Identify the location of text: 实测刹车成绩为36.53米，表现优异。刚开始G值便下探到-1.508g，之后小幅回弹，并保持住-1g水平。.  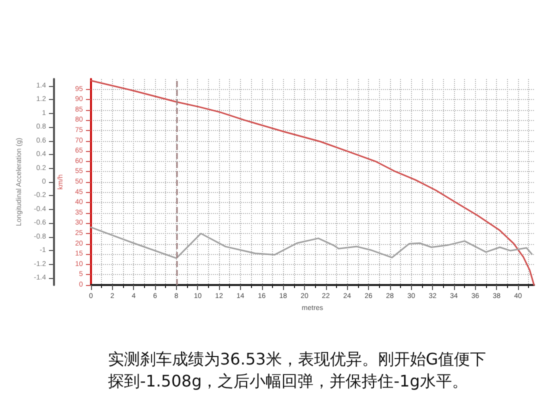
(297, 370).